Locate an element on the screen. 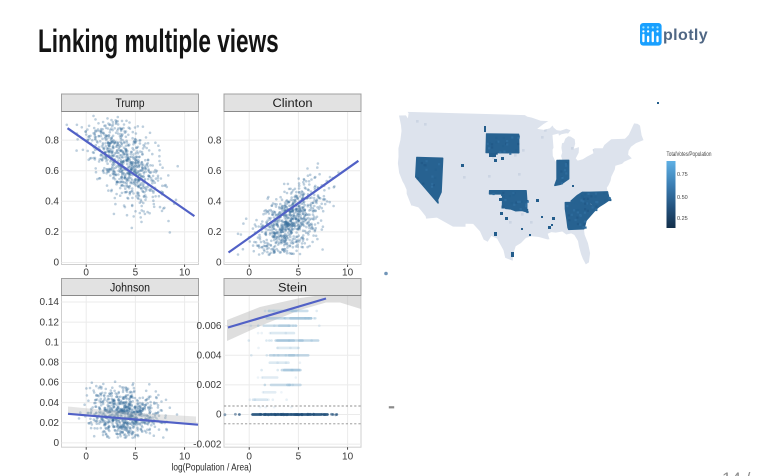 The image size is (768, 476). svg-text: Stein is located at coordinates (292, 288).